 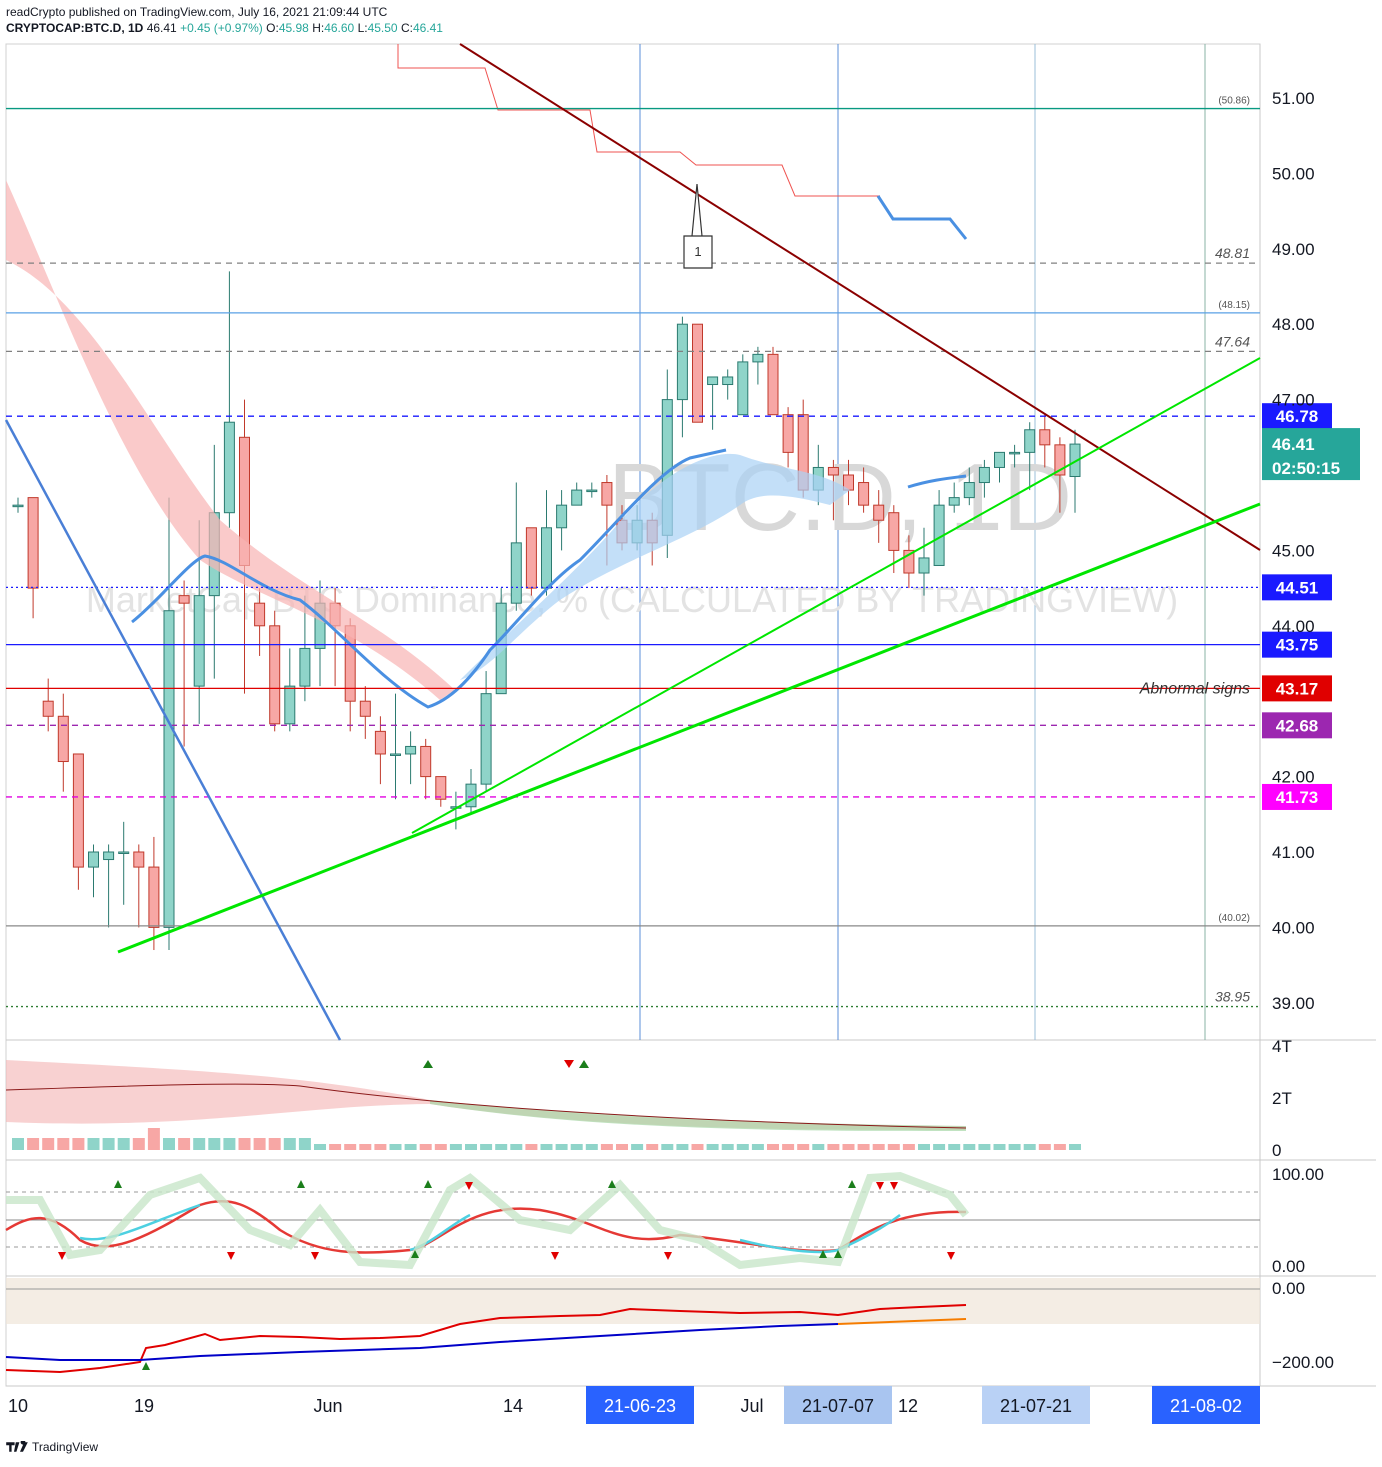 What do you see at coordinates (1306, 468) in the screenshot?
I see `countdown-label: 02:50:15` at bounding box center [1306, 468].